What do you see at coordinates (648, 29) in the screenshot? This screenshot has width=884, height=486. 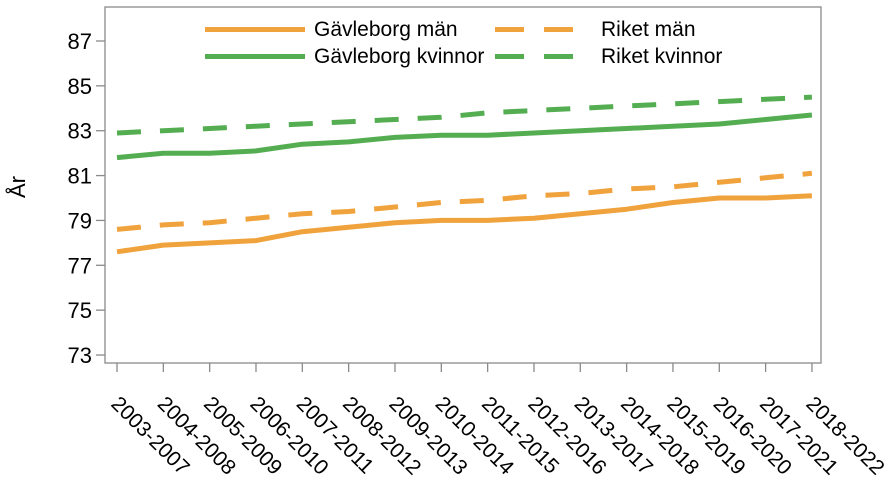 I see `legend-label: Riket män` at bounding box center [648, 29].